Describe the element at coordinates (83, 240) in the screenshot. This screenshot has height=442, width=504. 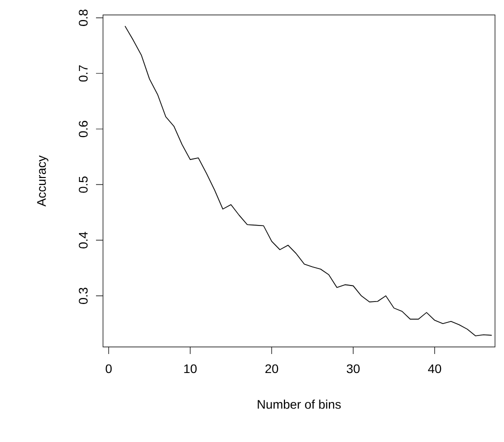
I see `y-tick-label: 0.4` at that location.